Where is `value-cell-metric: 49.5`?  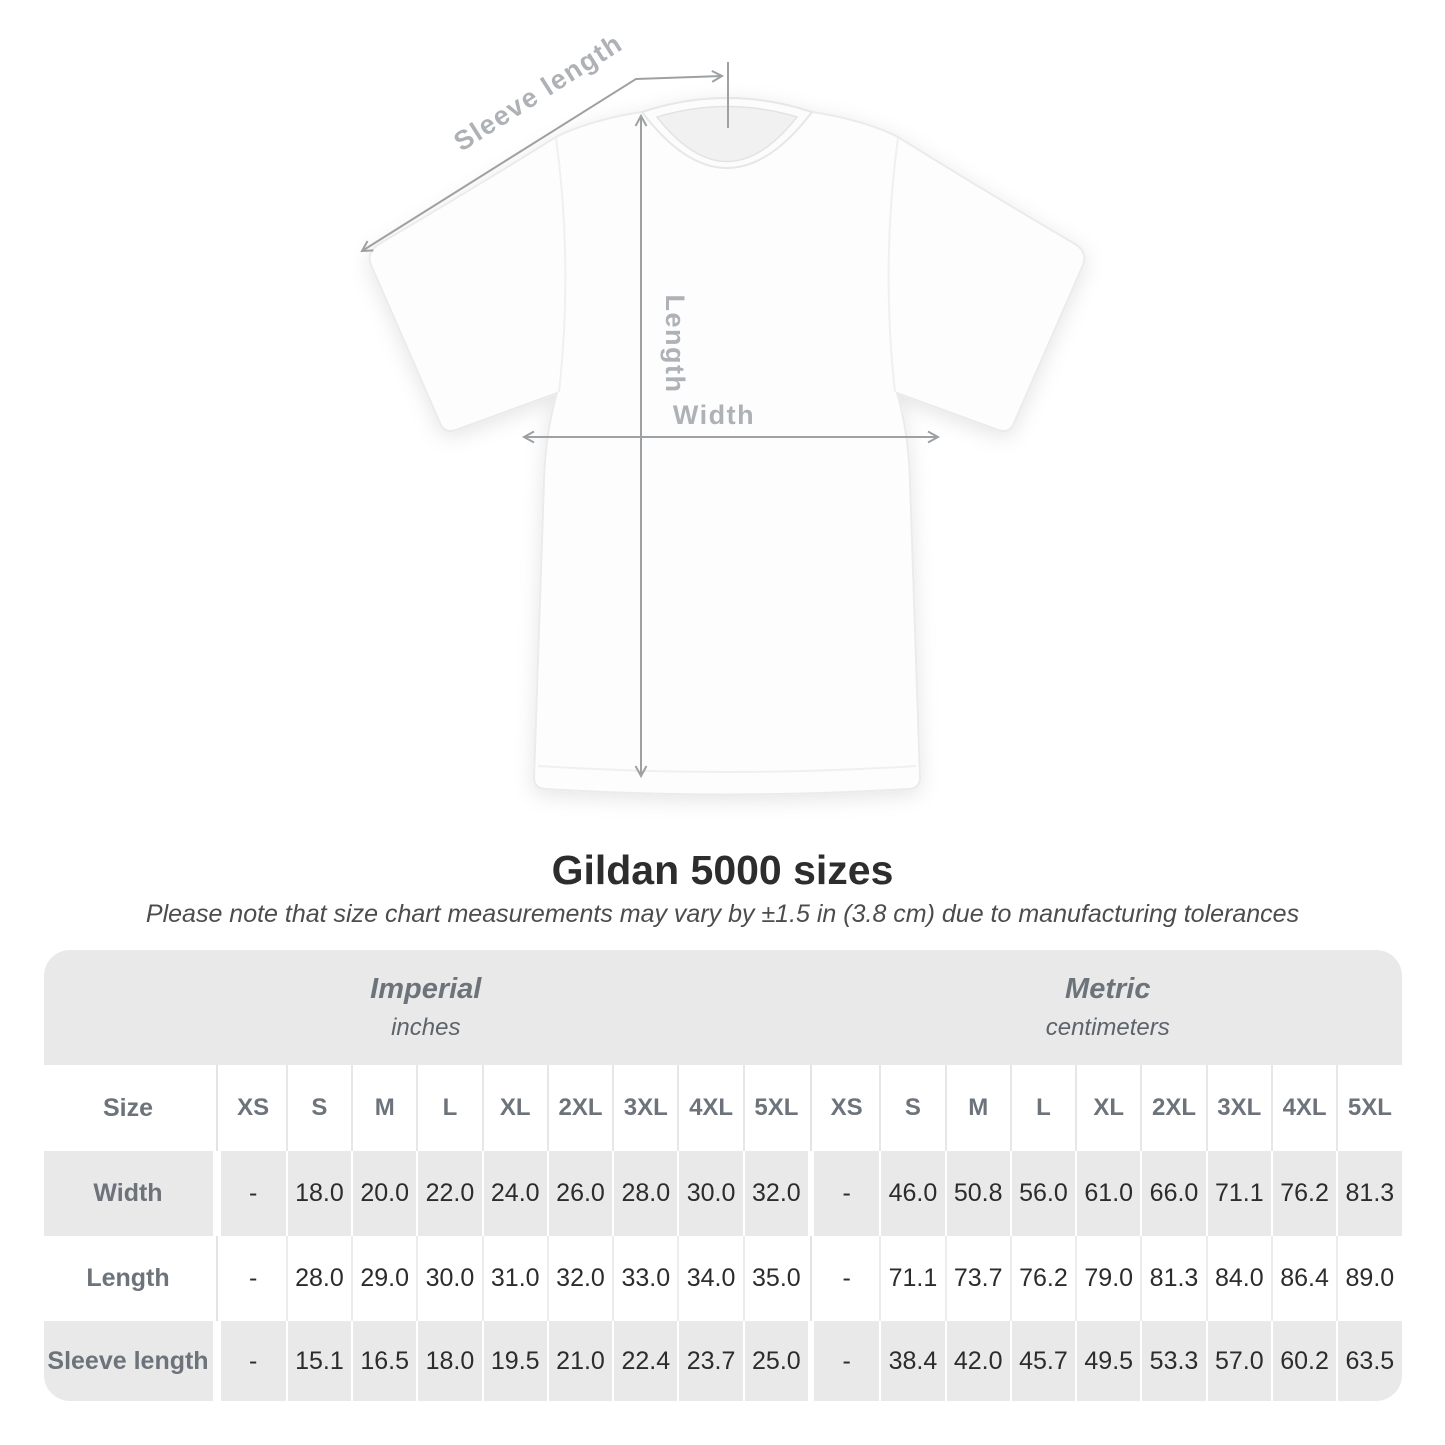
value-cell-metric: 49.5 is located at coordinates (1107, 1361).